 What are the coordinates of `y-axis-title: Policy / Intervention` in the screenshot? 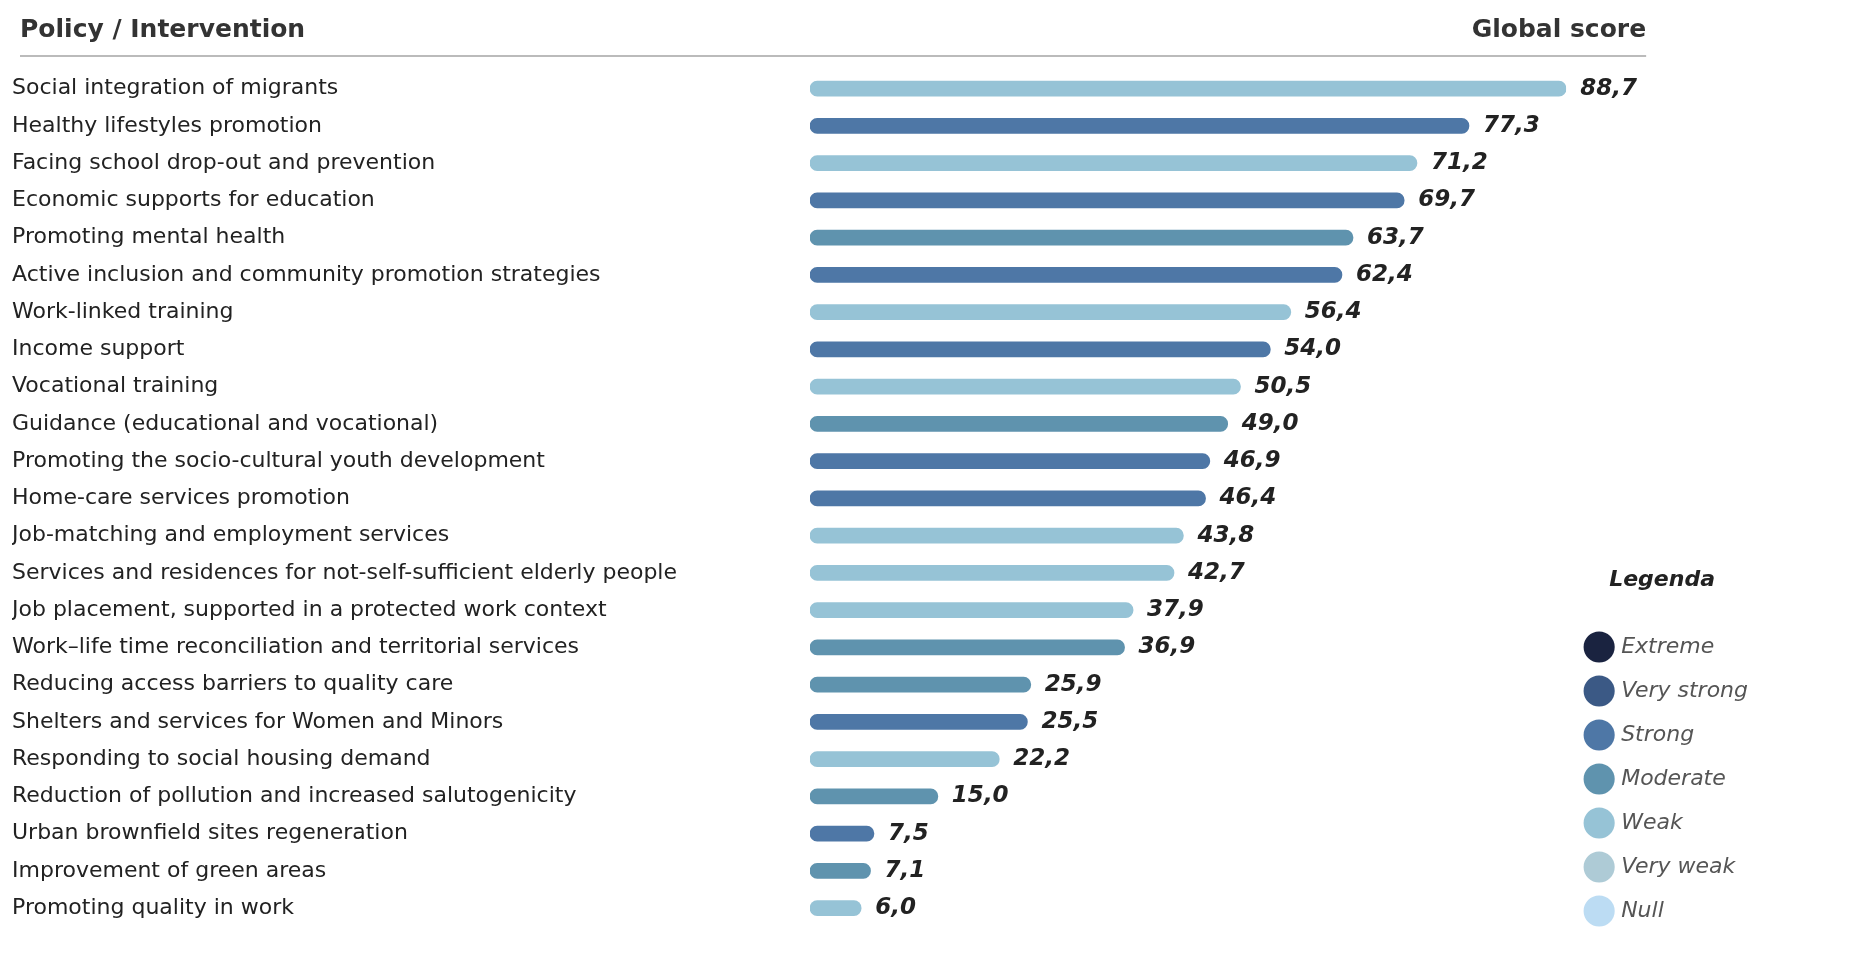 It's located at (163, 28).